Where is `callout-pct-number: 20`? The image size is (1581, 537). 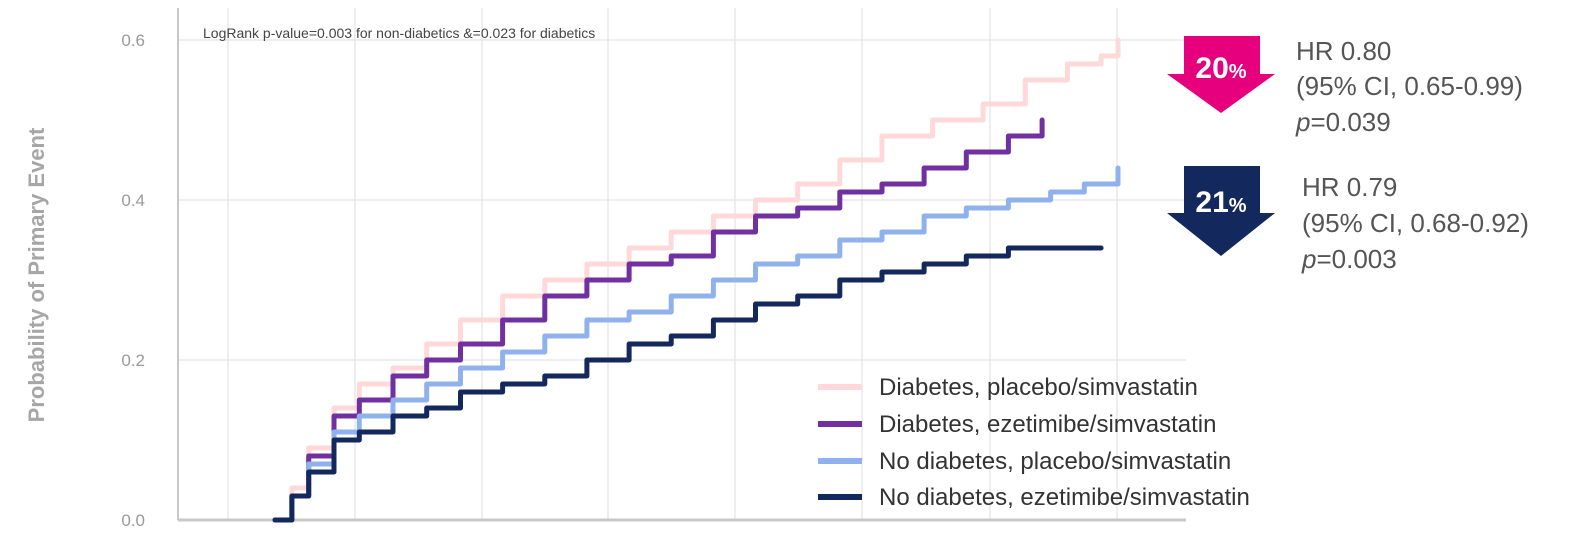
callout-pct-number: 20 is located at coordinates (1211, 68).